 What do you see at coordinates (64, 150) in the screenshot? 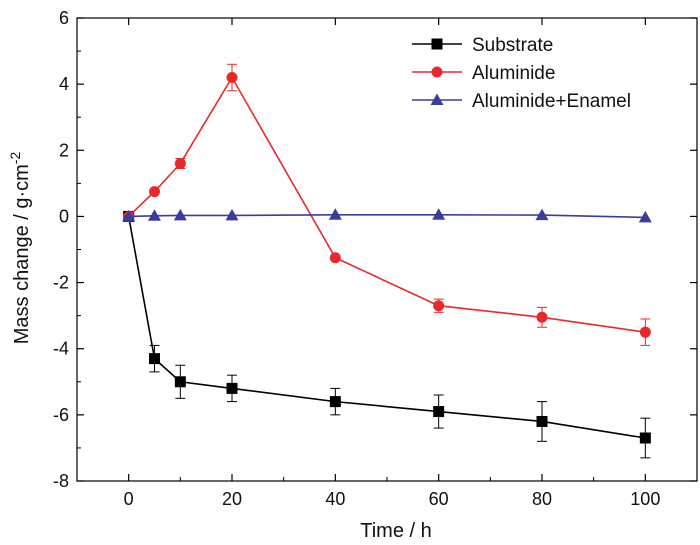
I see `y-tick-label: 2` at bounding box center [64, 150].